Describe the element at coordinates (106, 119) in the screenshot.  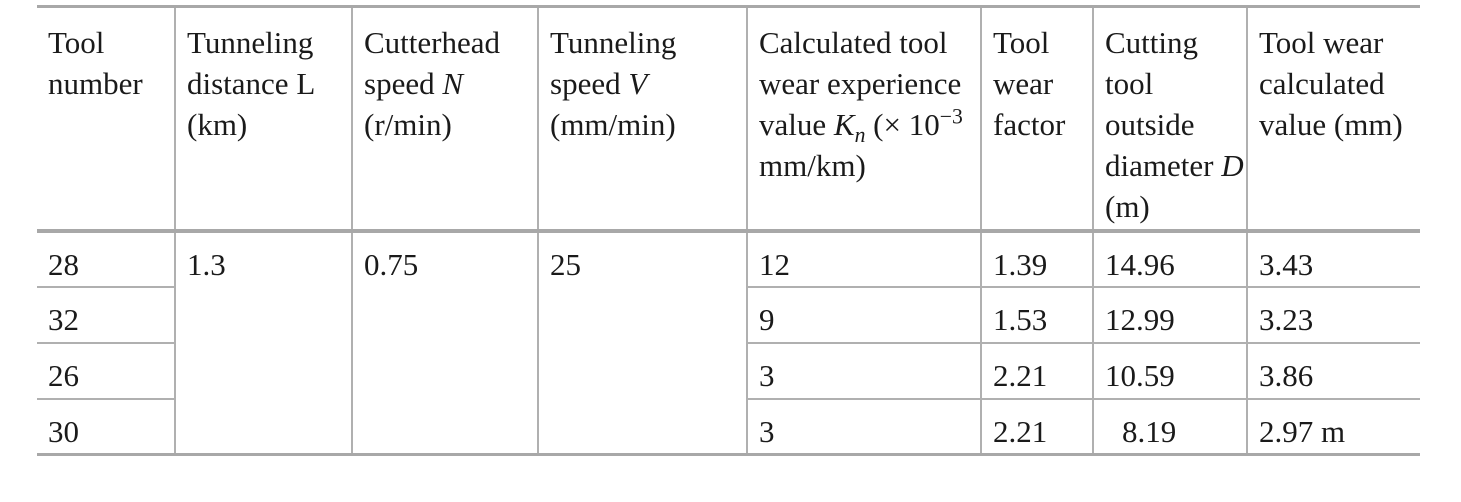
I see `header-tool-number: Tool number` at that location.